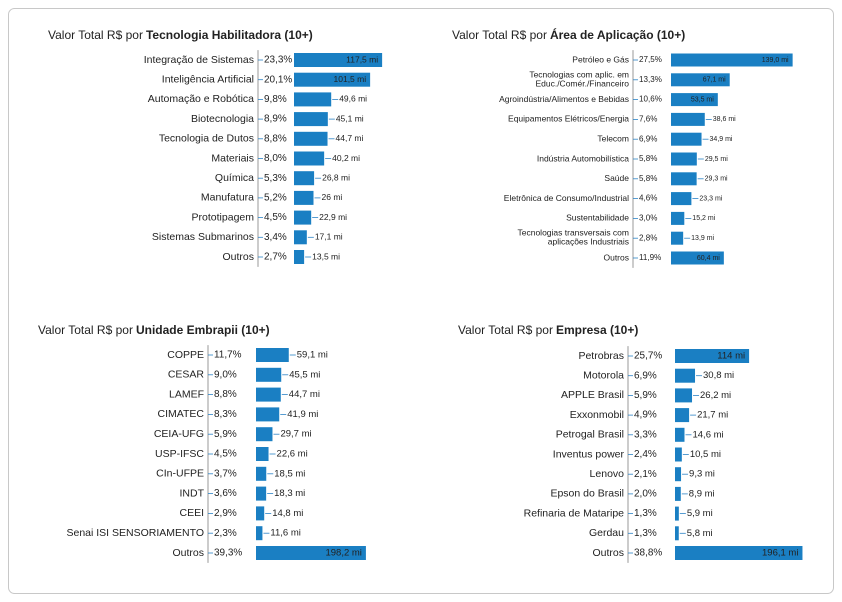 The height and width of the screenshot is (602, 842). What do you see at coordinates (648, 198) in the screenshot?
I see `share-label: 4,6%` at bounding box center [648, 198].